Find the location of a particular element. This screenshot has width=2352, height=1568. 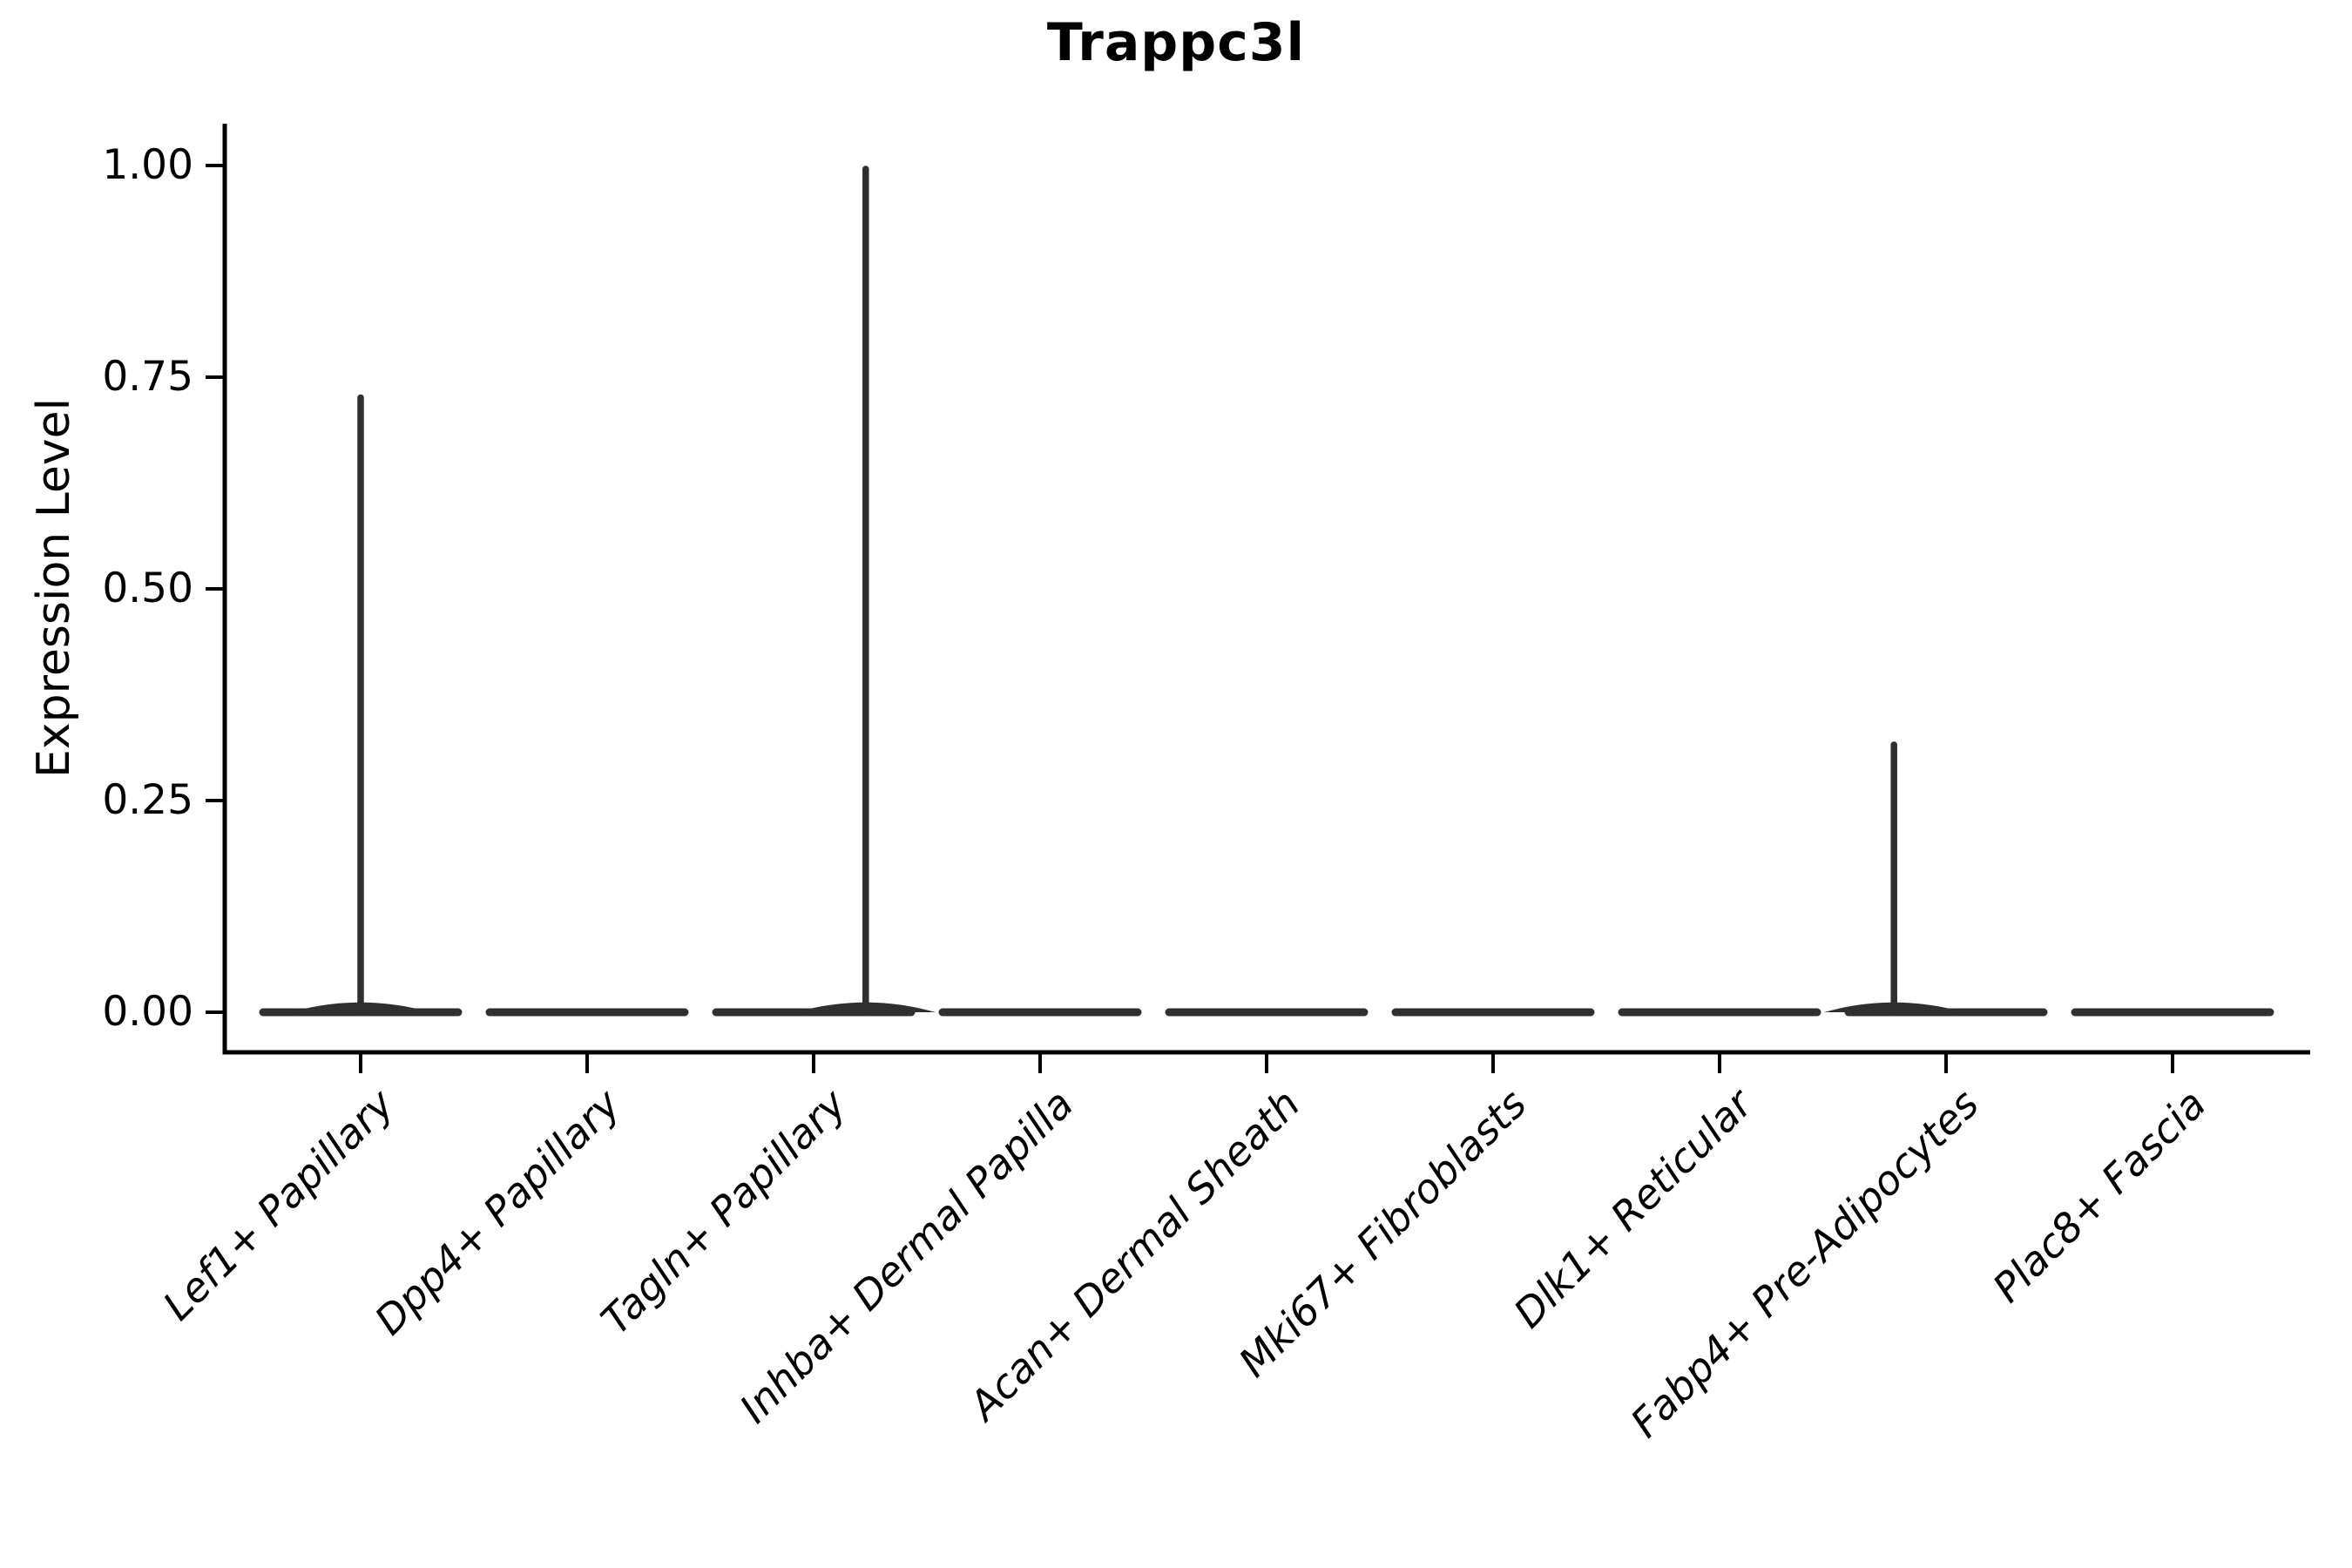

y-tick-label: 0.25 is located at coordinates (147, 800).